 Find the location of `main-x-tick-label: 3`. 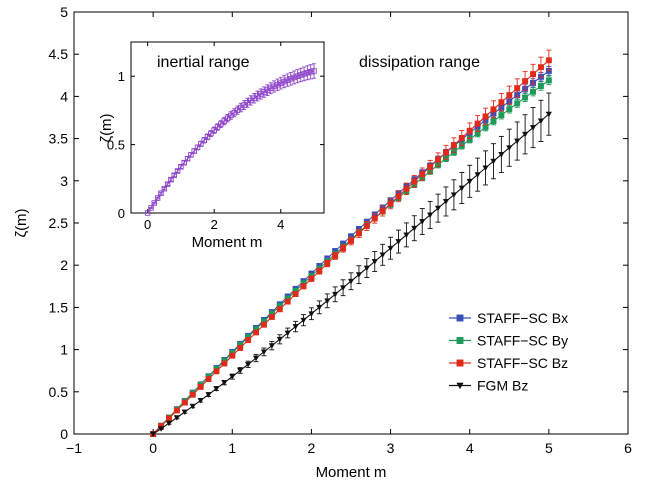

main-x-tick-label: 3 is located at coordinates (391, 448).